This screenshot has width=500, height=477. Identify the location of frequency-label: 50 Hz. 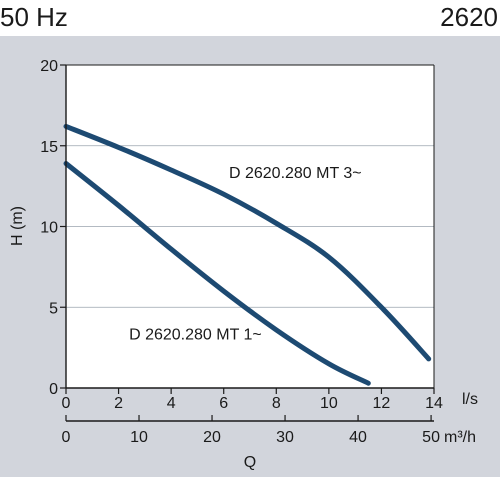
(34, 17).